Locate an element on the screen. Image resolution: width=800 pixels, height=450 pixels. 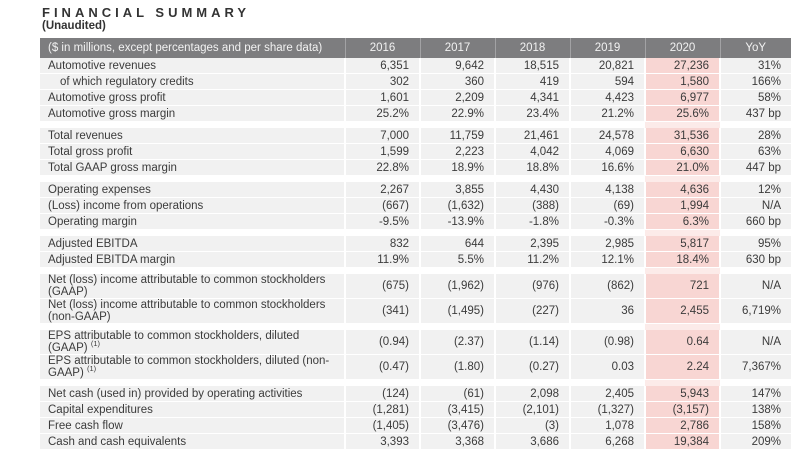
page-title: FINANCIAL SUMMARY is located at coordinates (146, 12).